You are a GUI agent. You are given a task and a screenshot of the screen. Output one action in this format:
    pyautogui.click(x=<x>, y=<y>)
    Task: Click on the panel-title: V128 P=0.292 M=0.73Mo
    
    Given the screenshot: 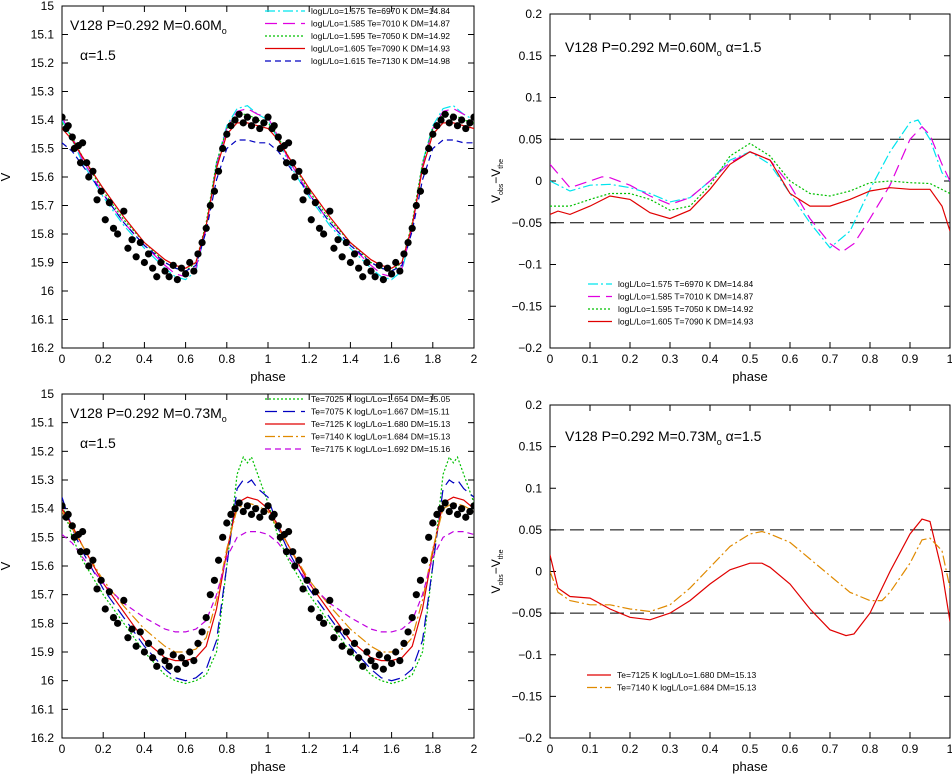 What is the action you would take?
    pyautogui.click(x=148, y=414)
    